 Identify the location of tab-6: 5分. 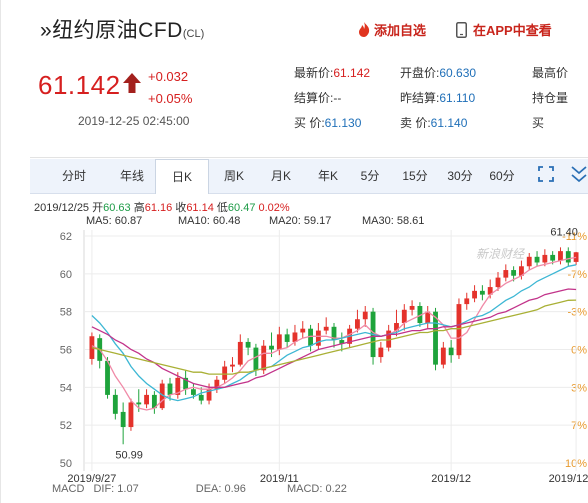
(370, 176).